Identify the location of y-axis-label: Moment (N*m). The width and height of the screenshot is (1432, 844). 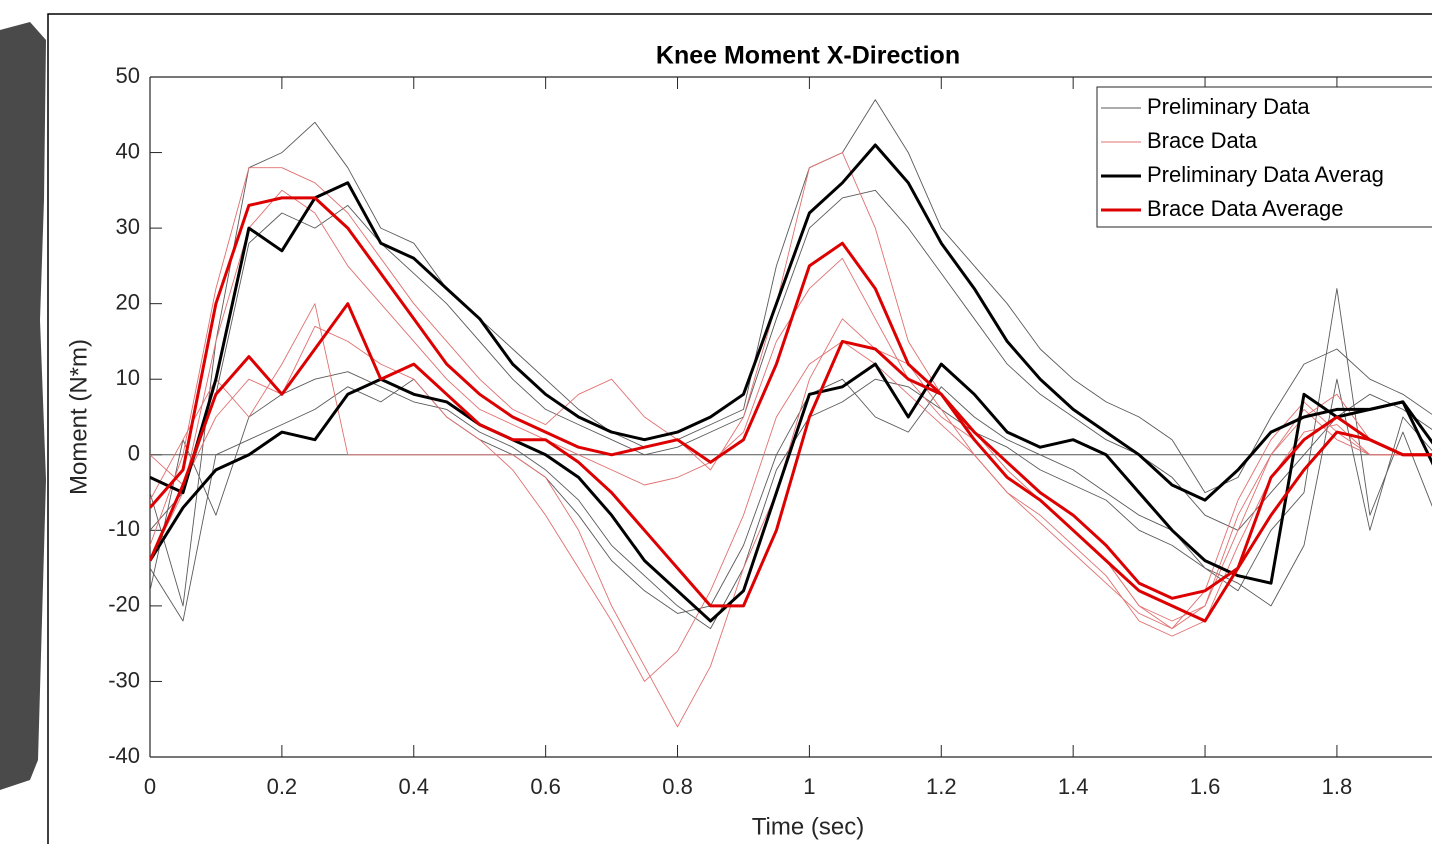
(78, 417).